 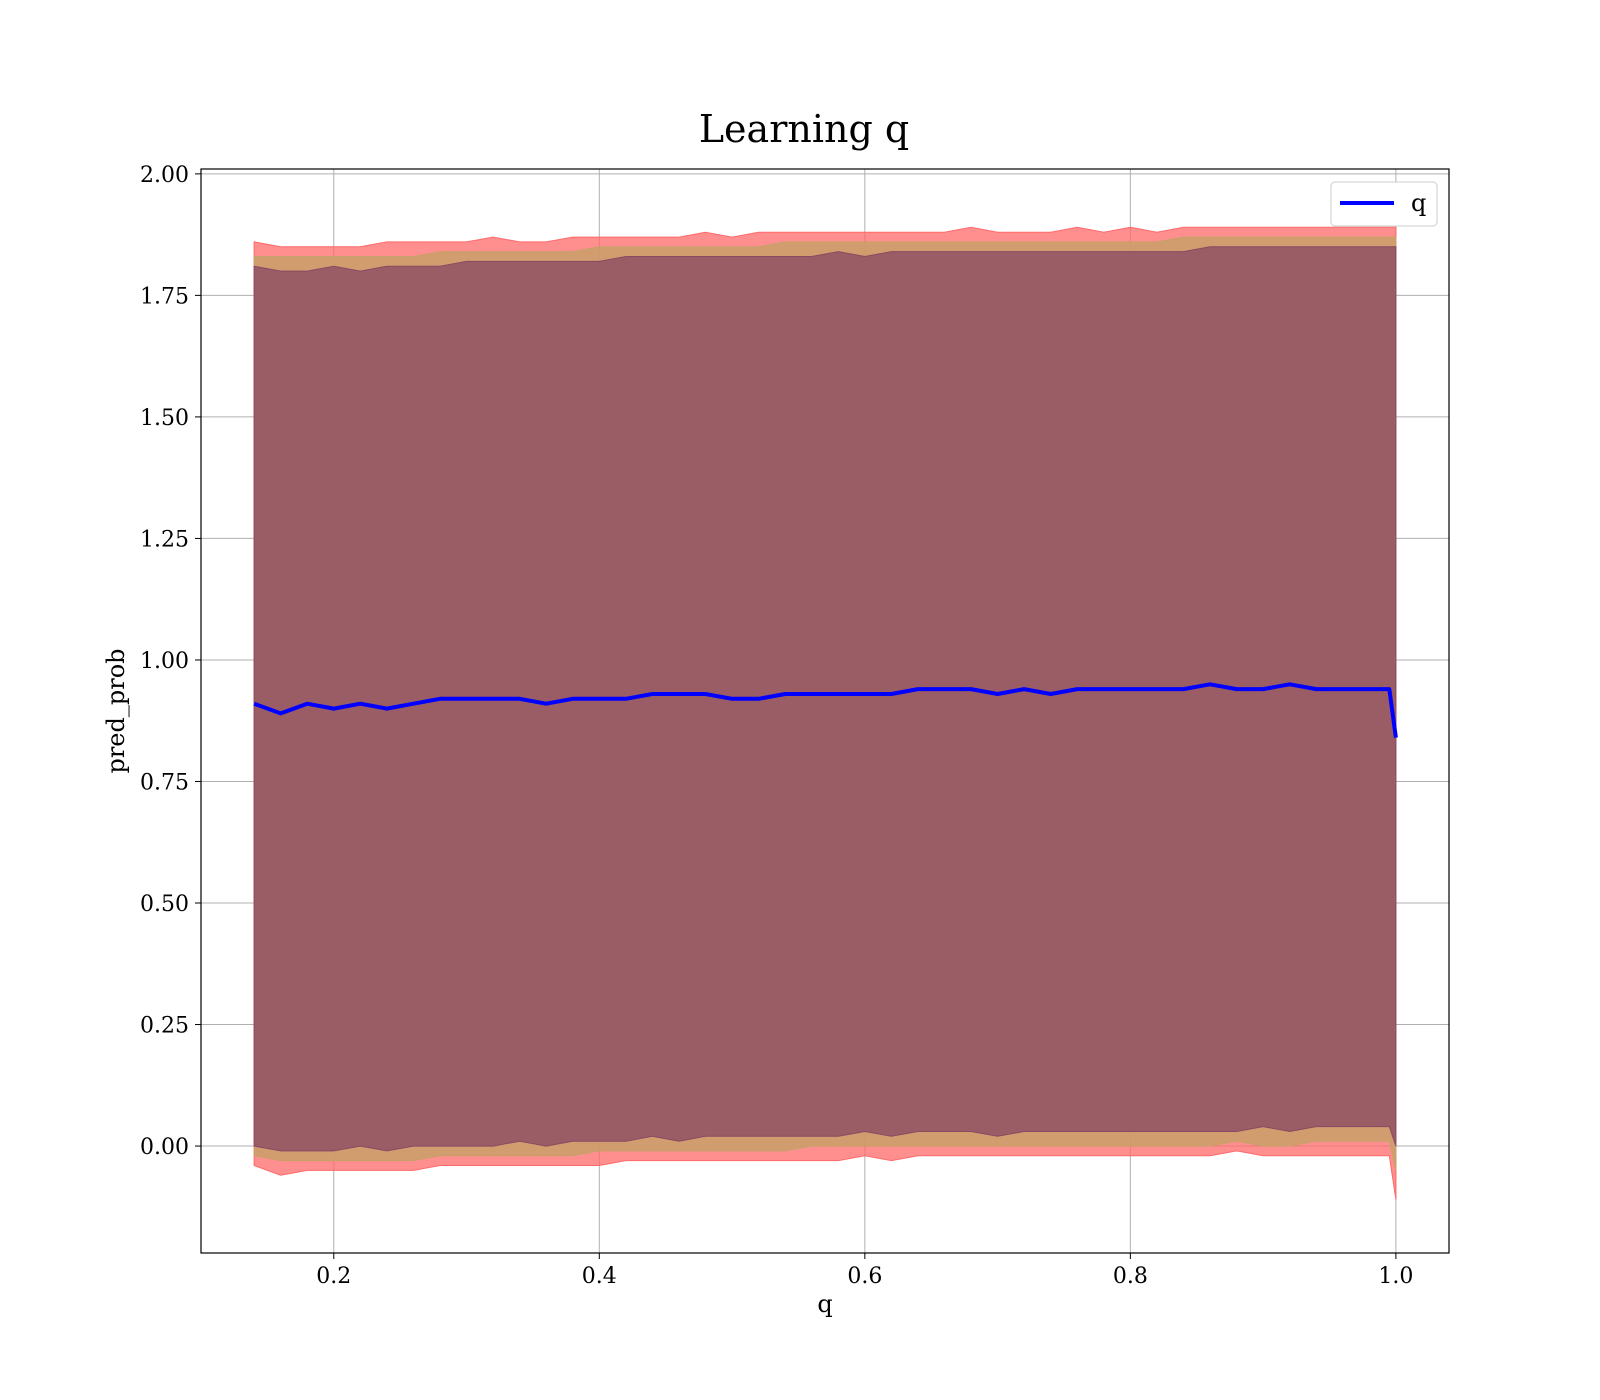 I want to click on x-tick-label: 1.0, so click(x=1395, y=1276).